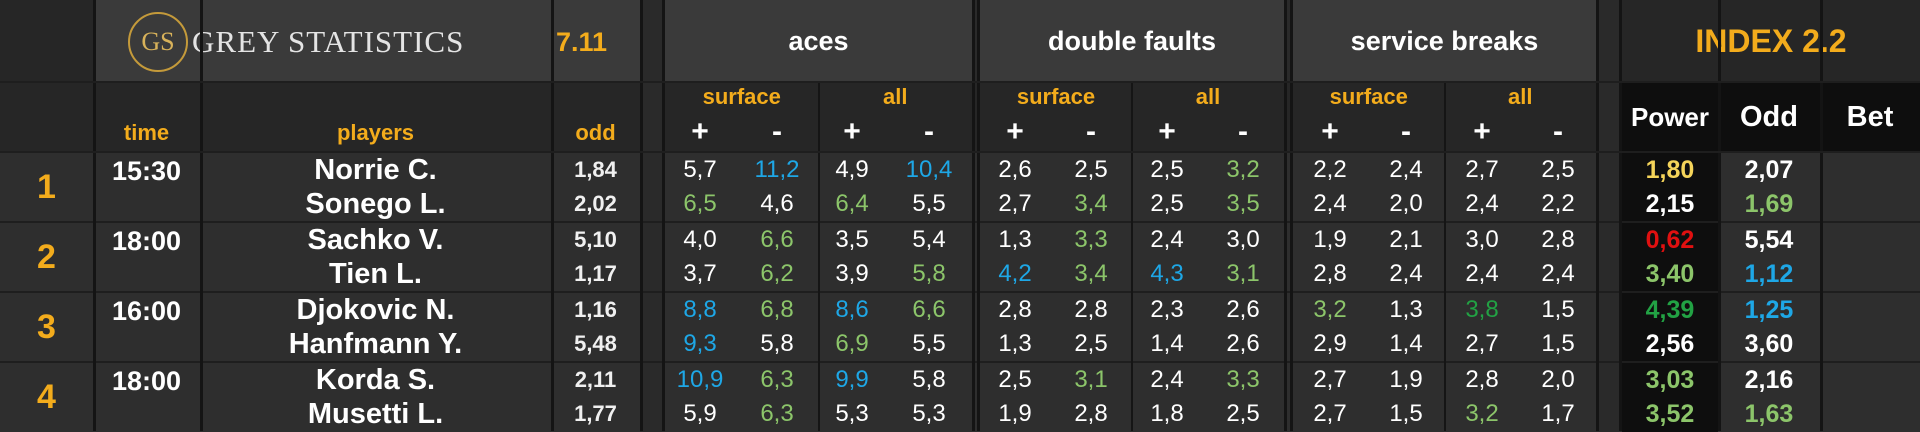 The image size is (1920, 432). What do you see at coordinates (777, 309) in the screenshot?
I see `stat-value: 6,8` at bounding box center [777, 309].